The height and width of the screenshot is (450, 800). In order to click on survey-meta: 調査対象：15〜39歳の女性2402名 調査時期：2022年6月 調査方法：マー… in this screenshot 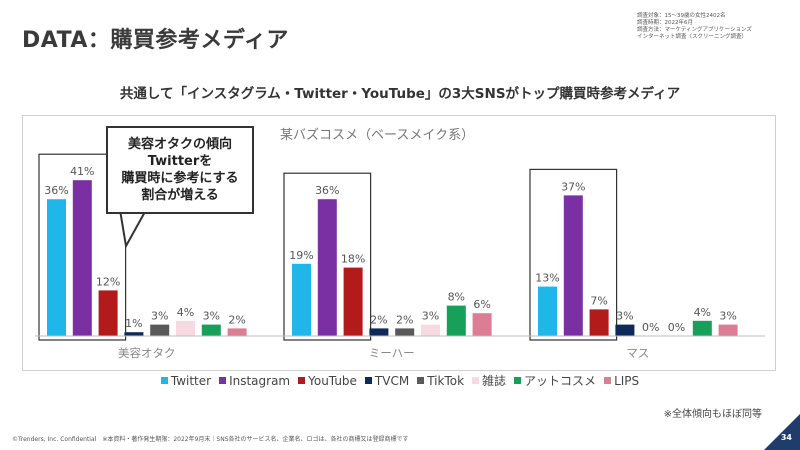, I will do `click(694, 27)`.